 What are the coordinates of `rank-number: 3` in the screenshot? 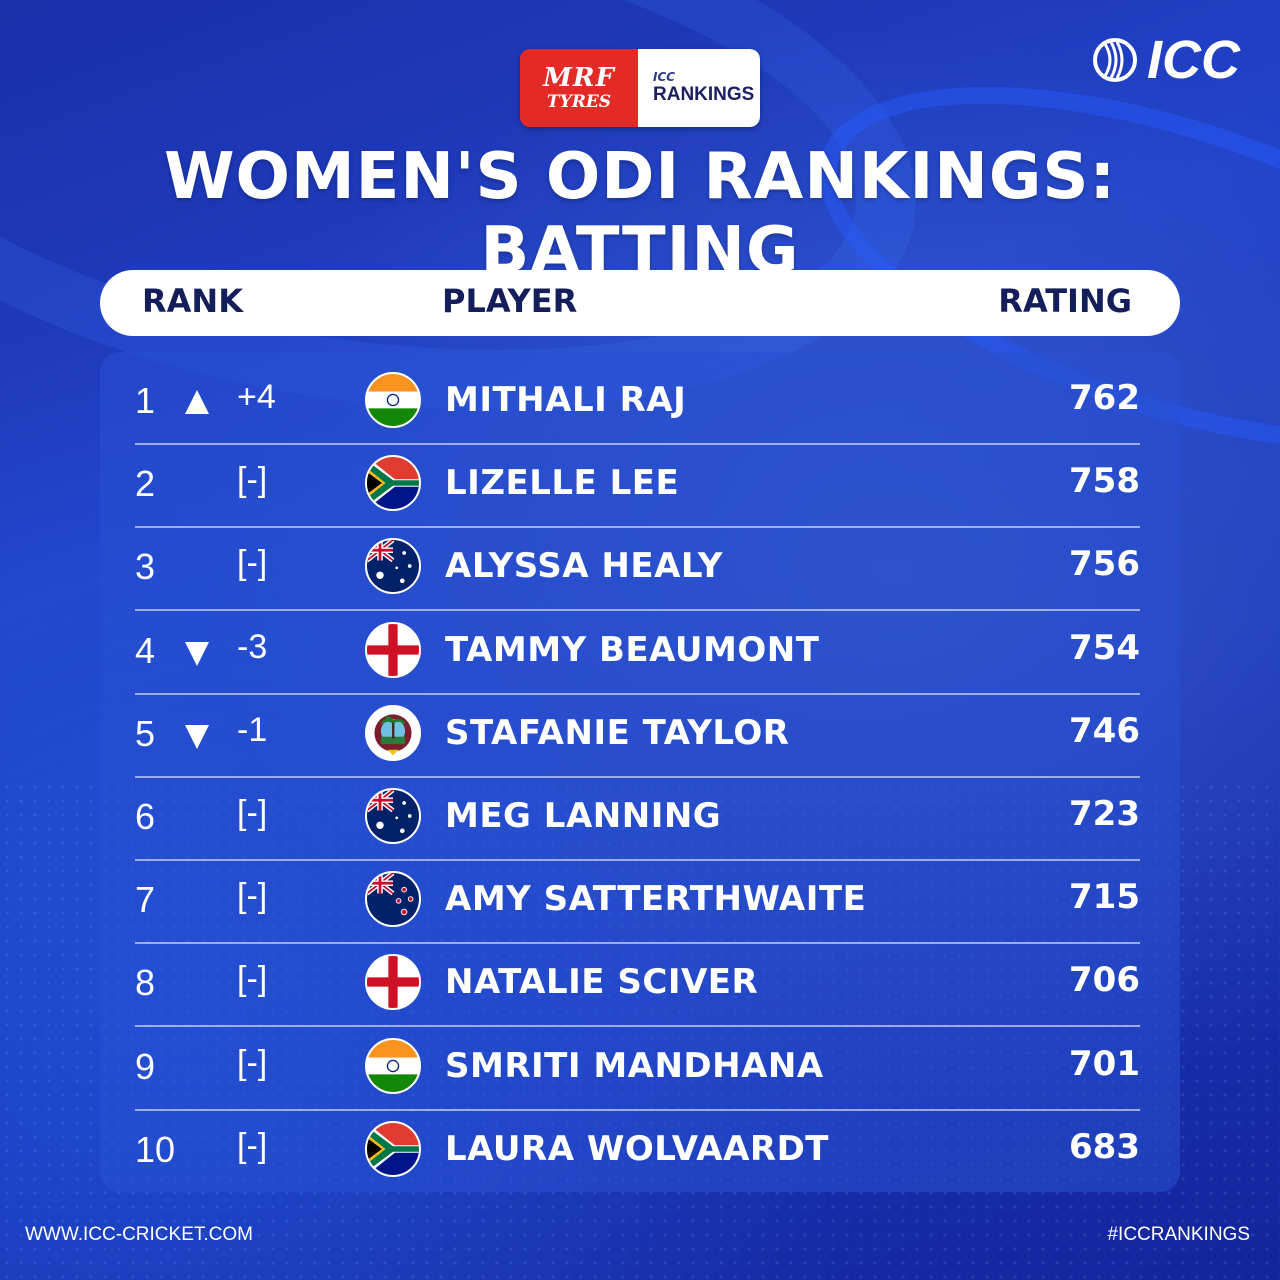 It's located at (145, 567).